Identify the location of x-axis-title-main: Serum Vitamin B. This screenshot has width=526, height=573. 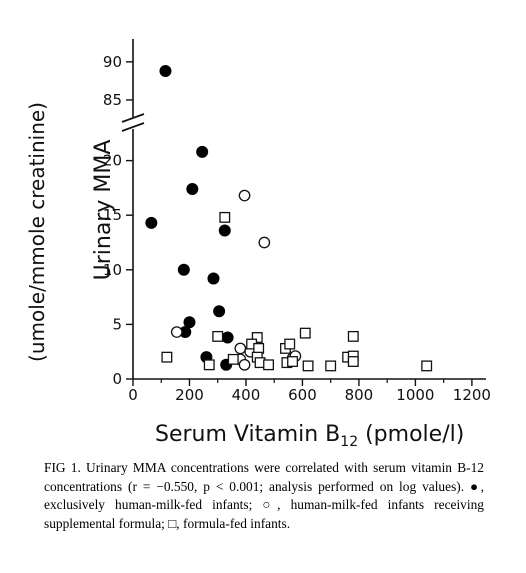
(247, 434).